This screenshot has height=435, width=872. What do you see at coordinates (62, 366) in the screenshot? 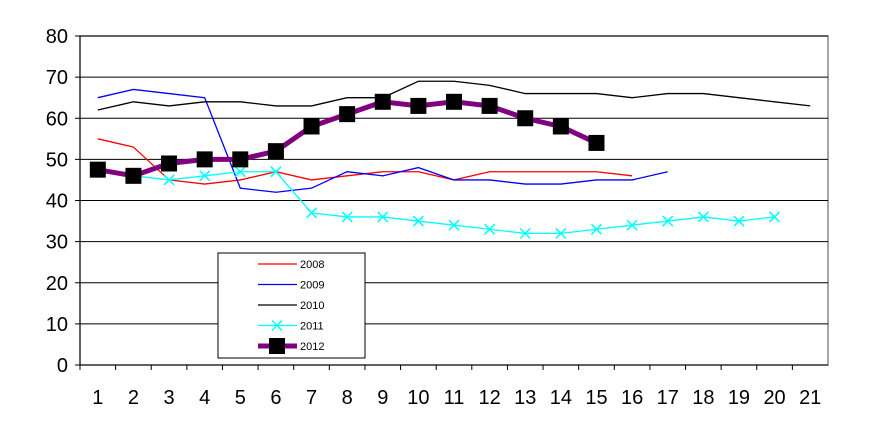
I see `y-tick-label: 0` at bounding box center [62, 366].